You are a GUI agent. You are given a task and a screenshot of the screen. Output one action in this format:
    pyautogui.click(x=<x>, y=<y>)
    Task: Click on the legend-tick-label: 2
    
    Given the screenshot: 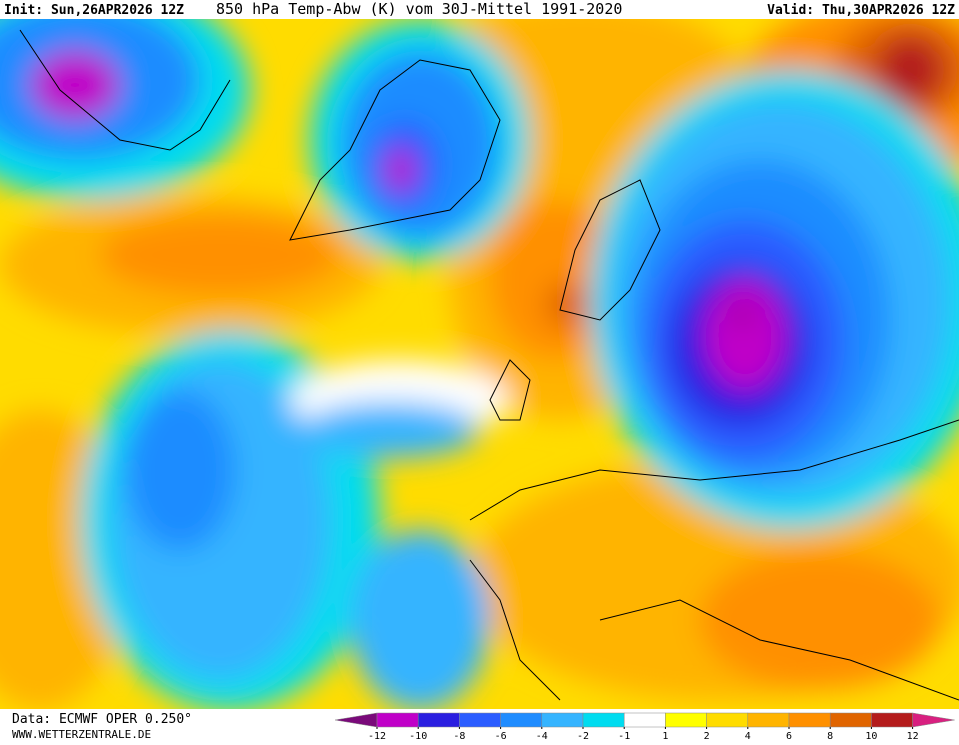 What is the action you would take?
    pyautogui.click(x=707, y=736)
    